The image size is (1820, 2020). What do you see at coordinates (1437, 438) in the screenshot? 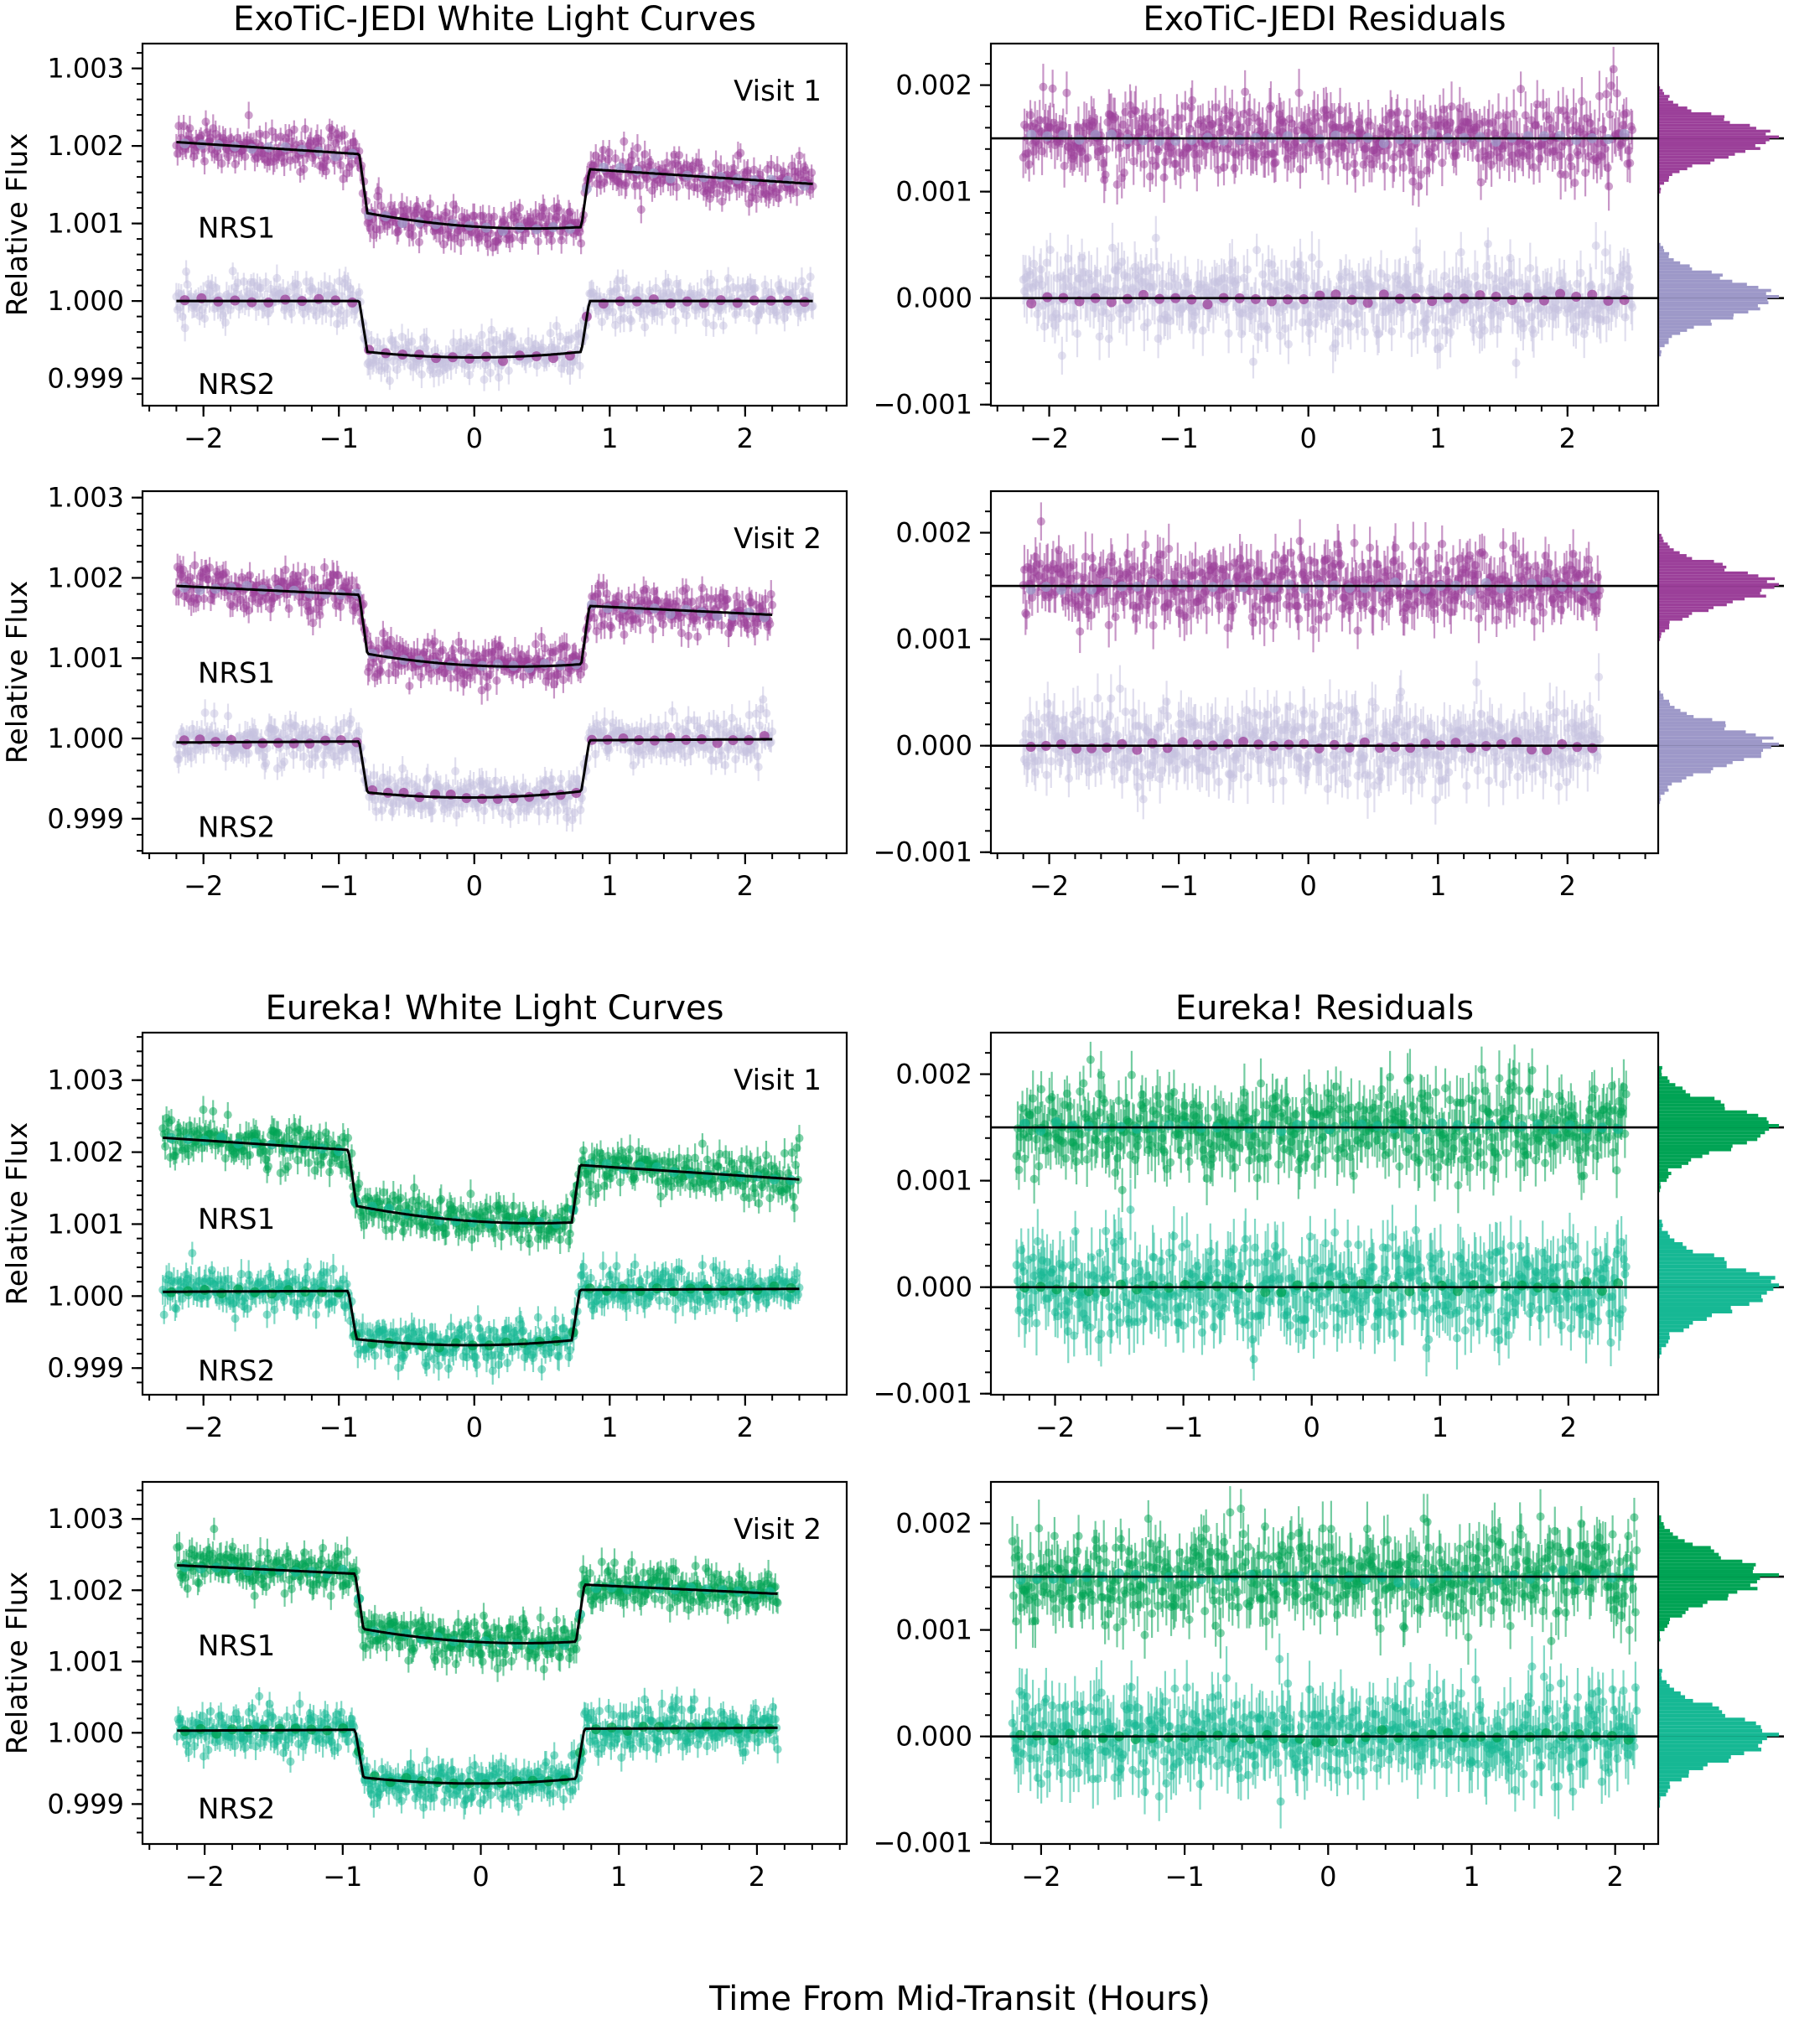
I see `x-tick-label: 1` at bounding box center [1437, 438].